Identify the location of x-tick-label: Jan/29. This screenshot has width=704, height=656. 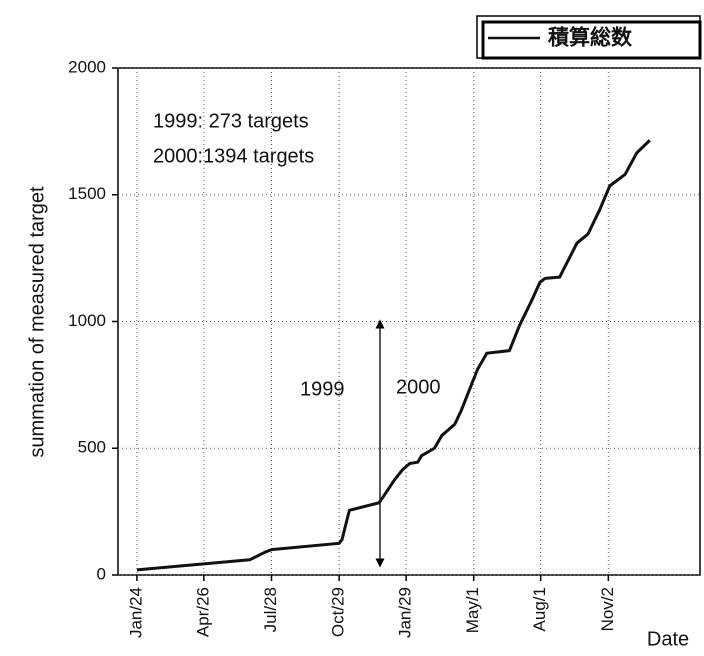
(405, 612).